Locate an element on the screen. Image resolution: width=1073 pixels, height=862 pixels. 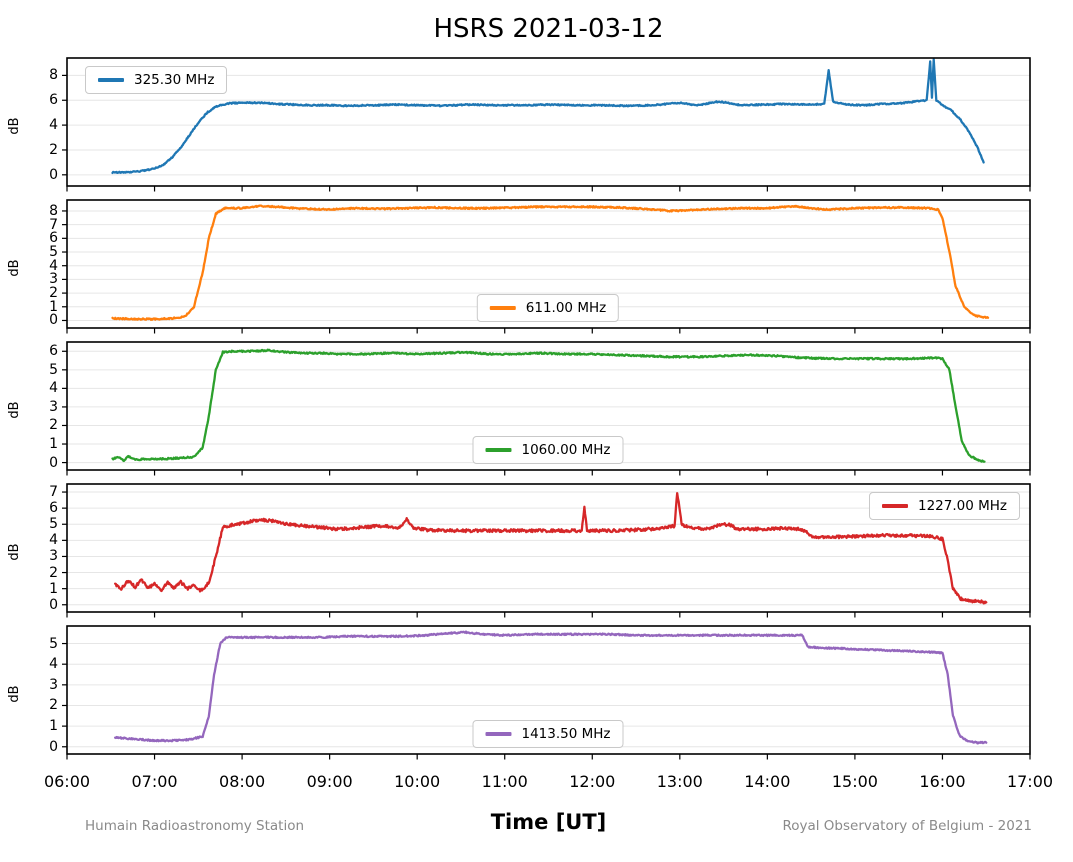
x-tick-label: 14:00 is located at coordinates (767, 781).